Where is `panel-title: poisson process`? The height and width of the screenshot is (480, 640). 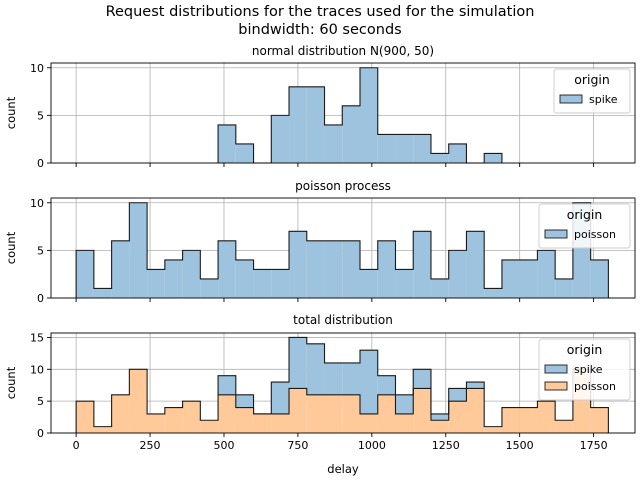 panel-title: poisson process is located at coordinates (343, 186).